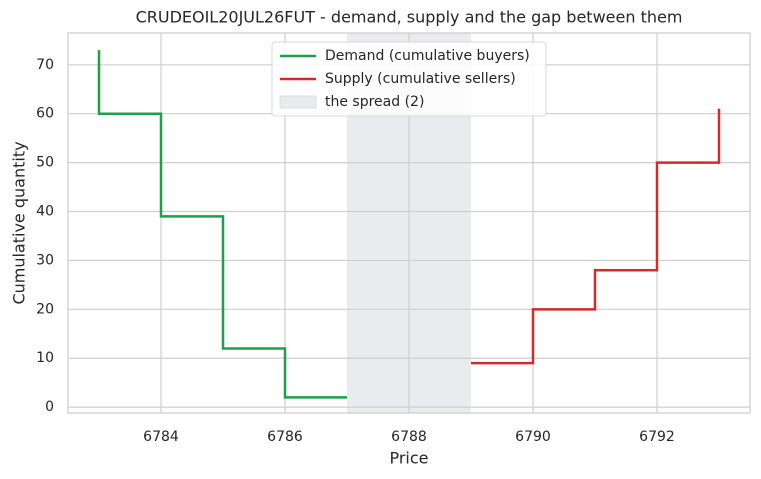  Describe the element at coordinates (408, 458) in the screenshot. I see `x-axis-label: Price` at that location.